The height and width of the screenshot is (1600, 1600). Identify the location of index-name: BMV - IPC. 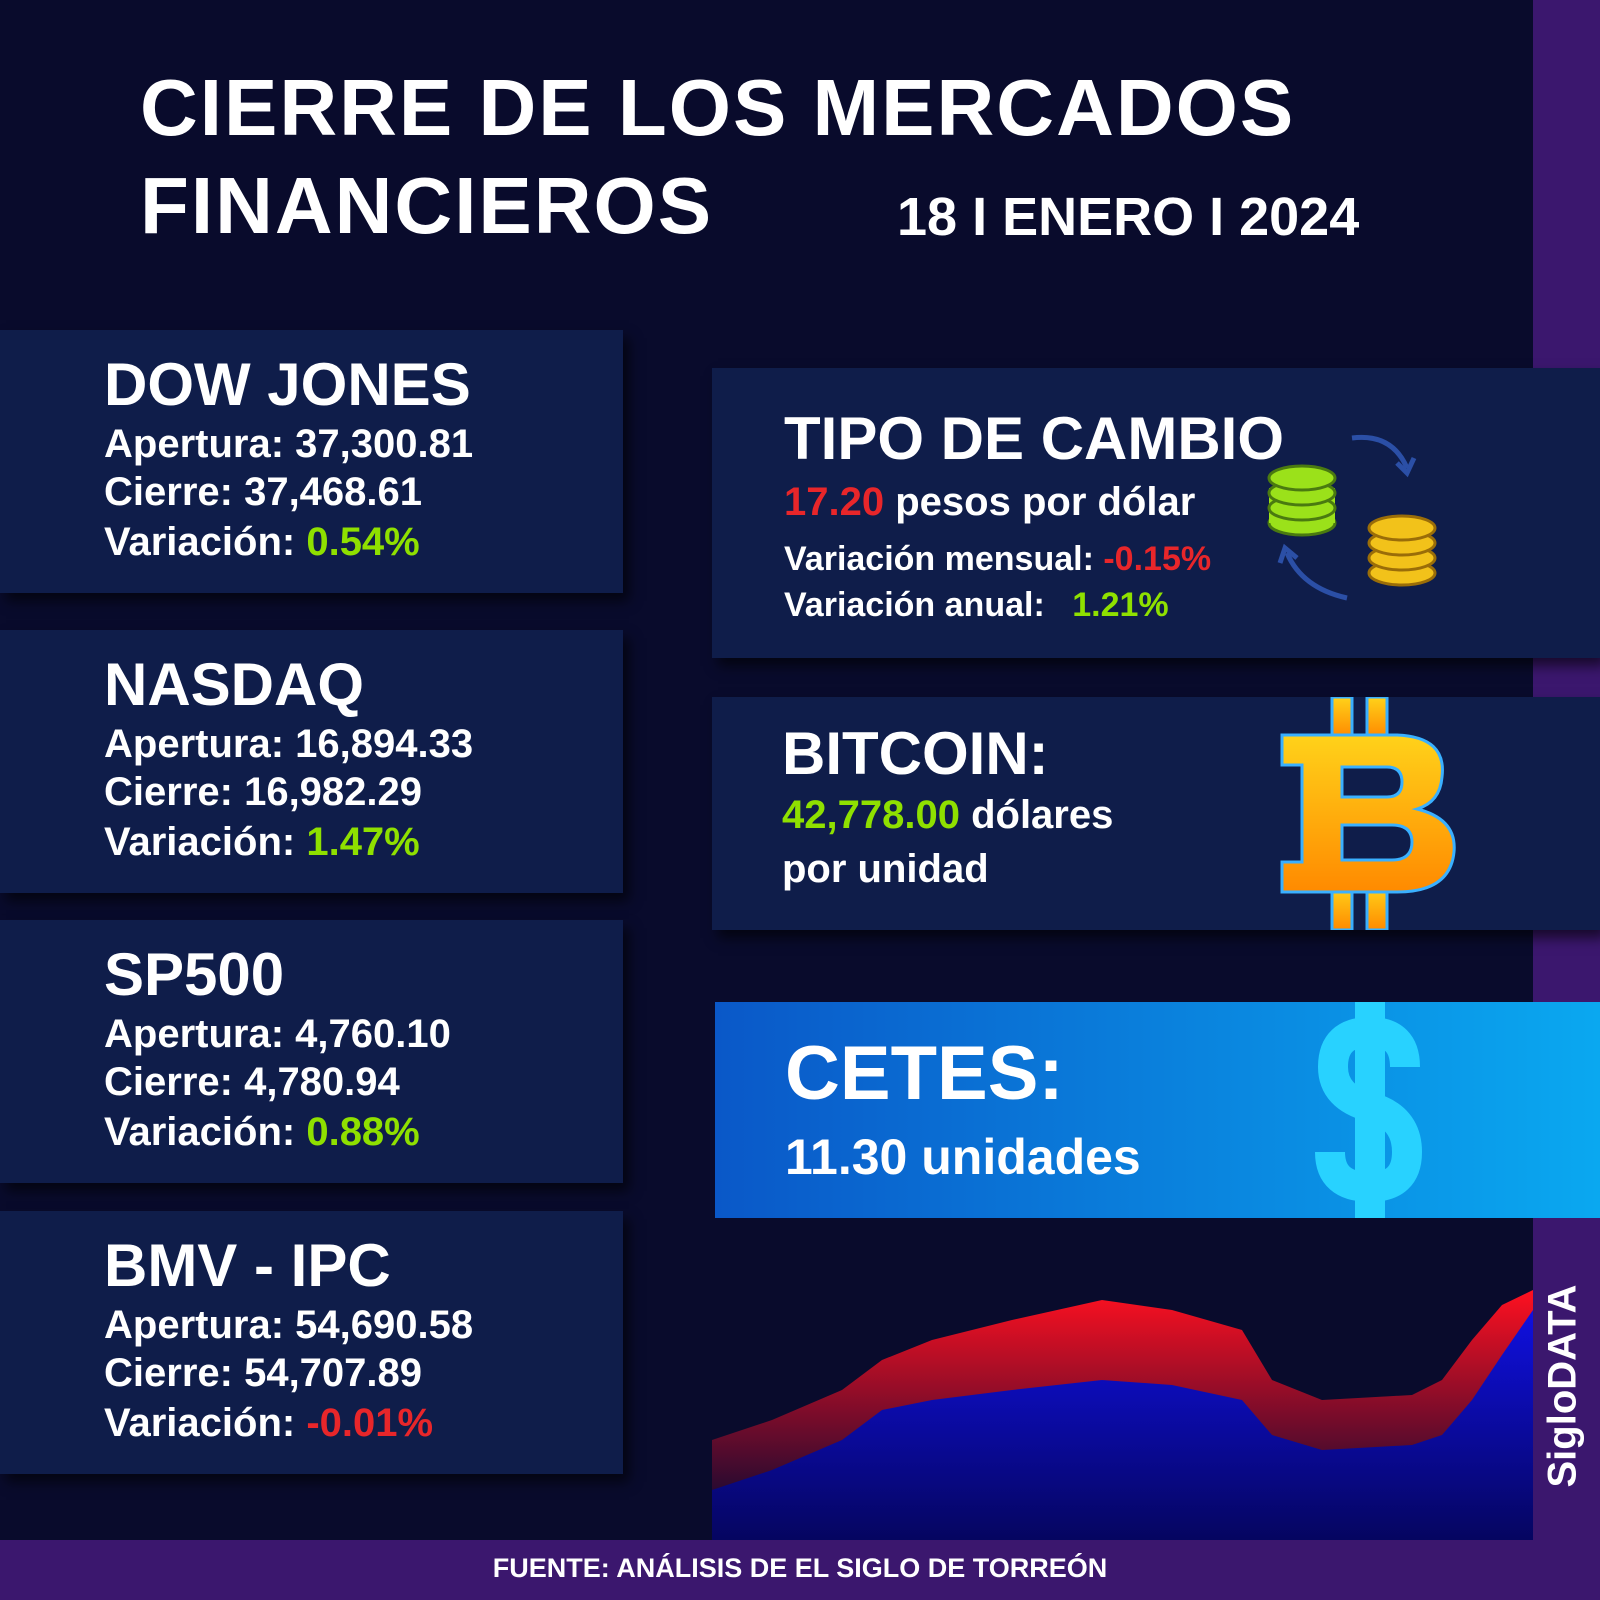
(247, 1265).